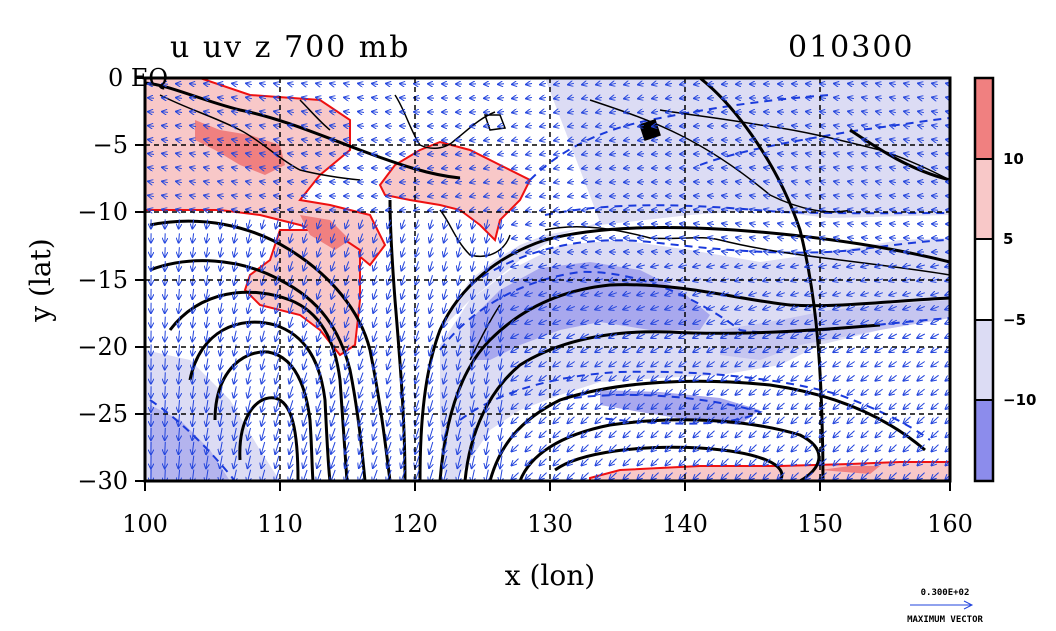 The width and height of the screenshot is (1056, 631). Describe the element at coordinates (945, 593) in the screenshot. I see `vector-key-value: 0.300E+02` at that location.